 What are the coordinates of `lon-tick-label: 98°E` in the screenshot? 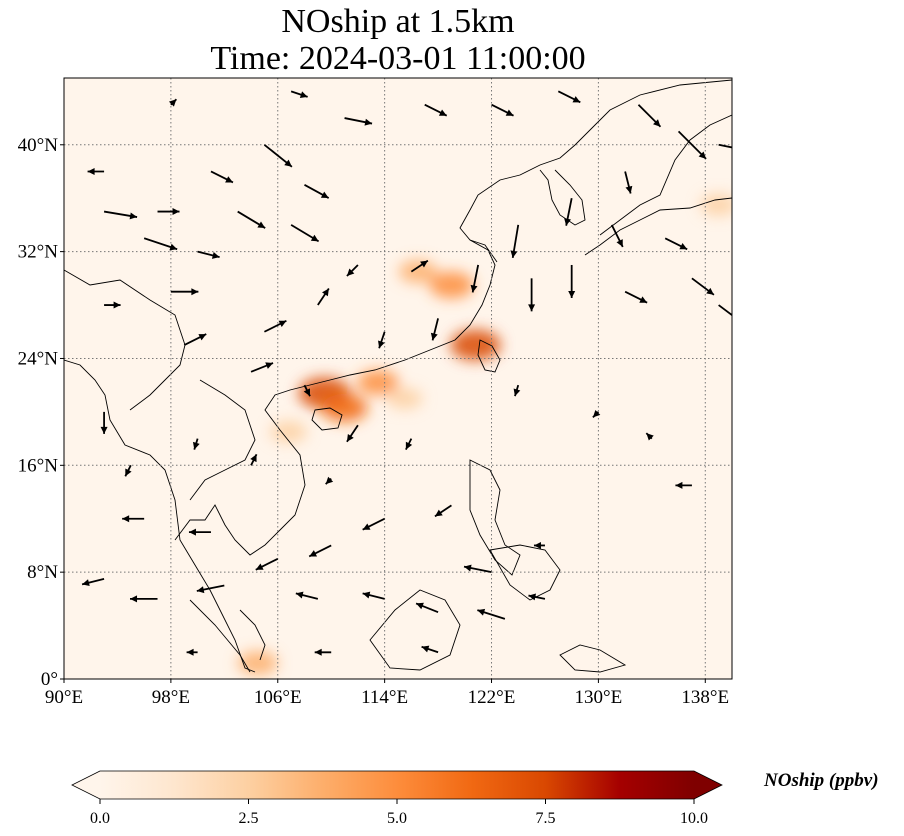 It's located at (171, 697).